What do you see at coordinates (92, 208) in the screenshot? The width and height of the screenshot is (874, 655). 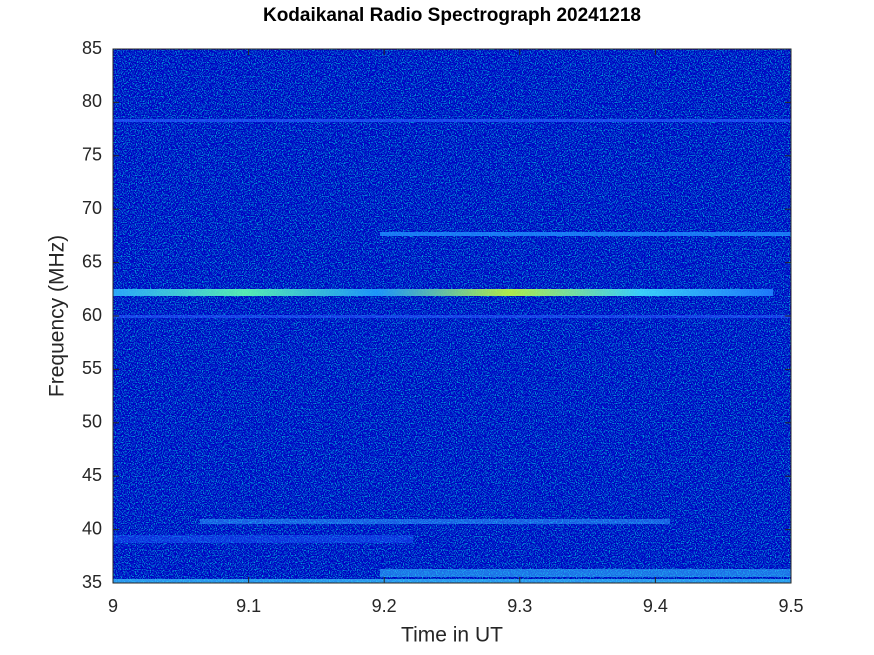 I see `y-tick-label: 70` at bounding box center [92, 208].